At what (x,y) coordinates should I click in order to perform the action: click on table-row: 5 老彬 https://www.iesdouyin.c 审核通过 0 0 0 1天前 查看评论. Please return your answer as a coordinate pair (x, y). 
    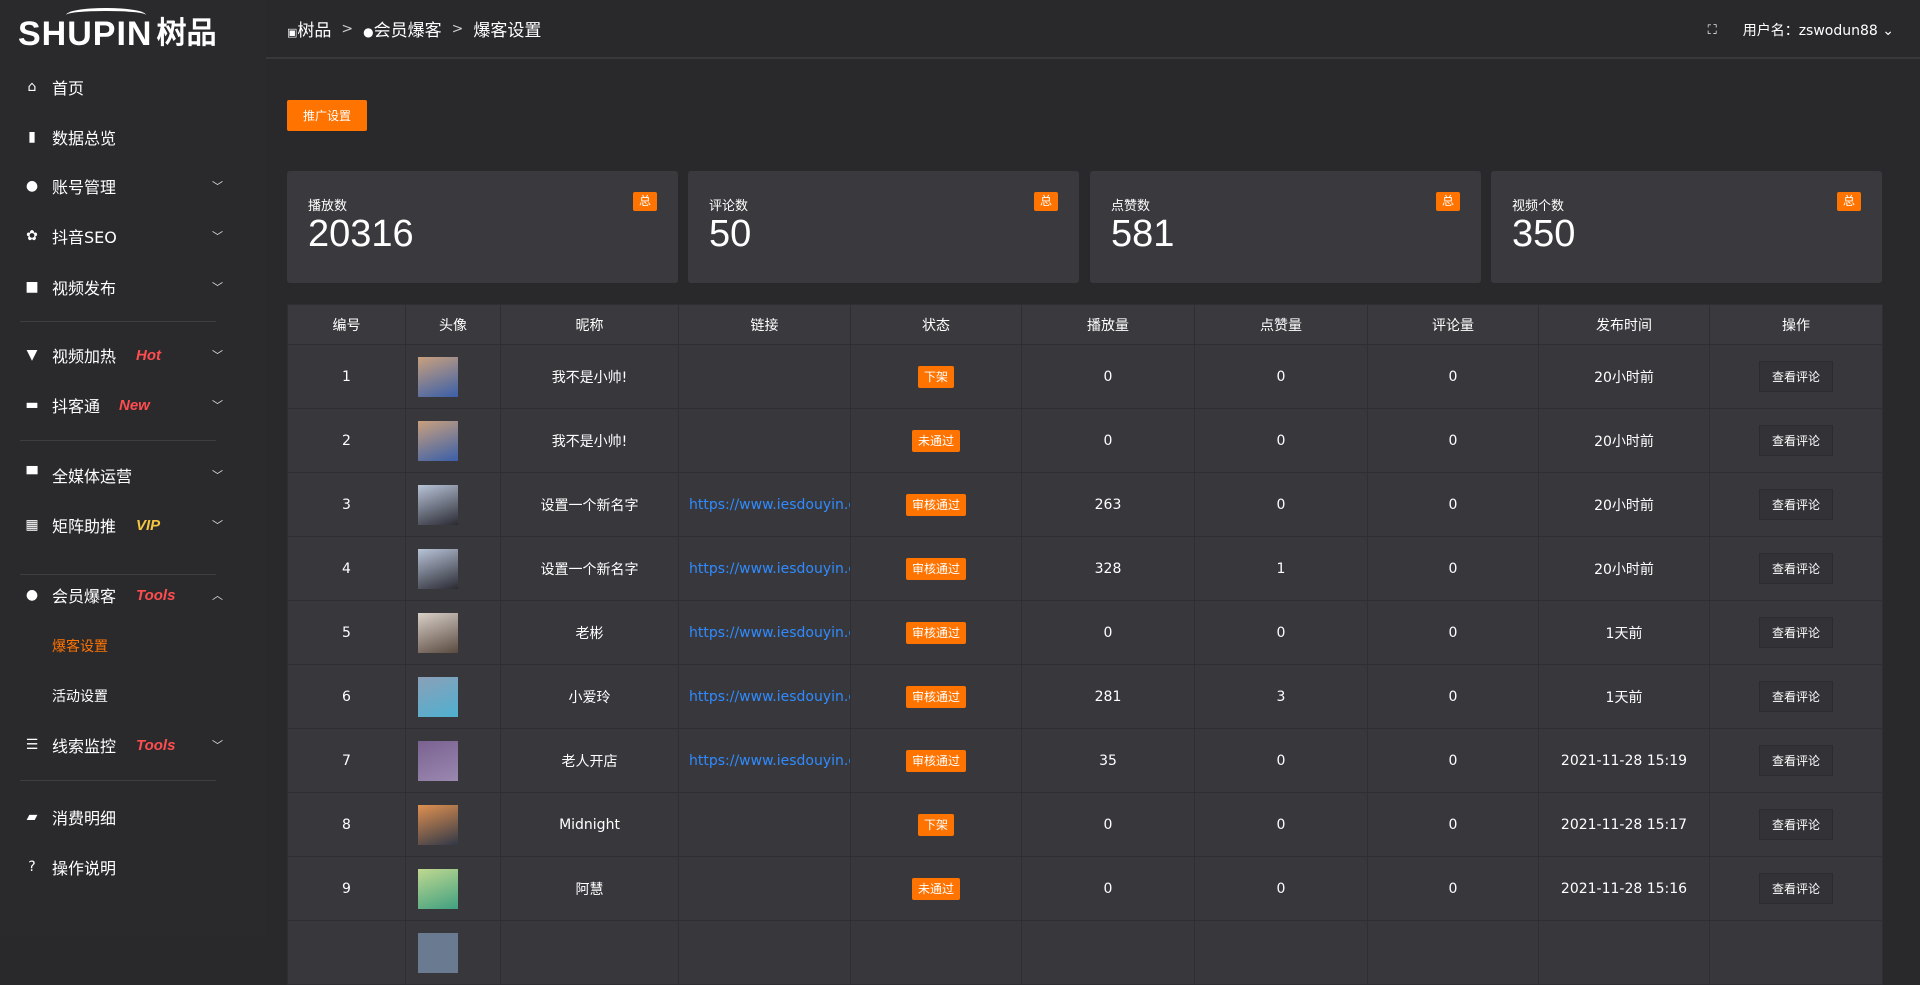
    Looking at the image, I should click on (1085, 632).